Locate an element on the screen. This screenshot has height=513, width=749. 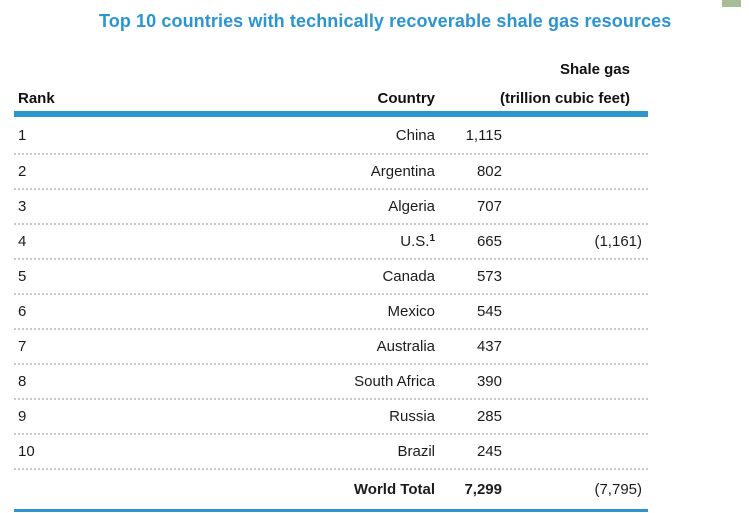
table-row: 6 Mexico 545 is located at coordinates (331, 312).